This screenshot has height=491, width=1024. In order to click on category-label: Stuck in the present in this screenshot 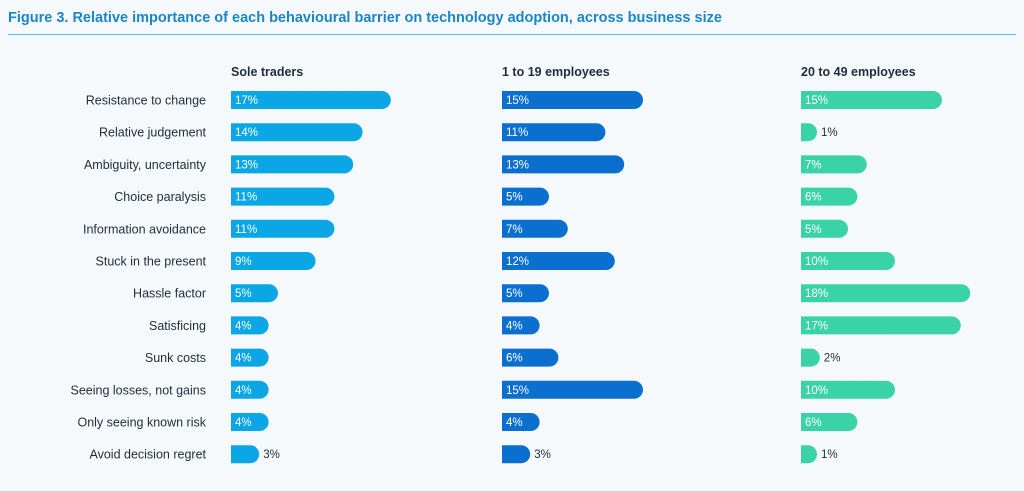, I will do `click(151, 262)`.